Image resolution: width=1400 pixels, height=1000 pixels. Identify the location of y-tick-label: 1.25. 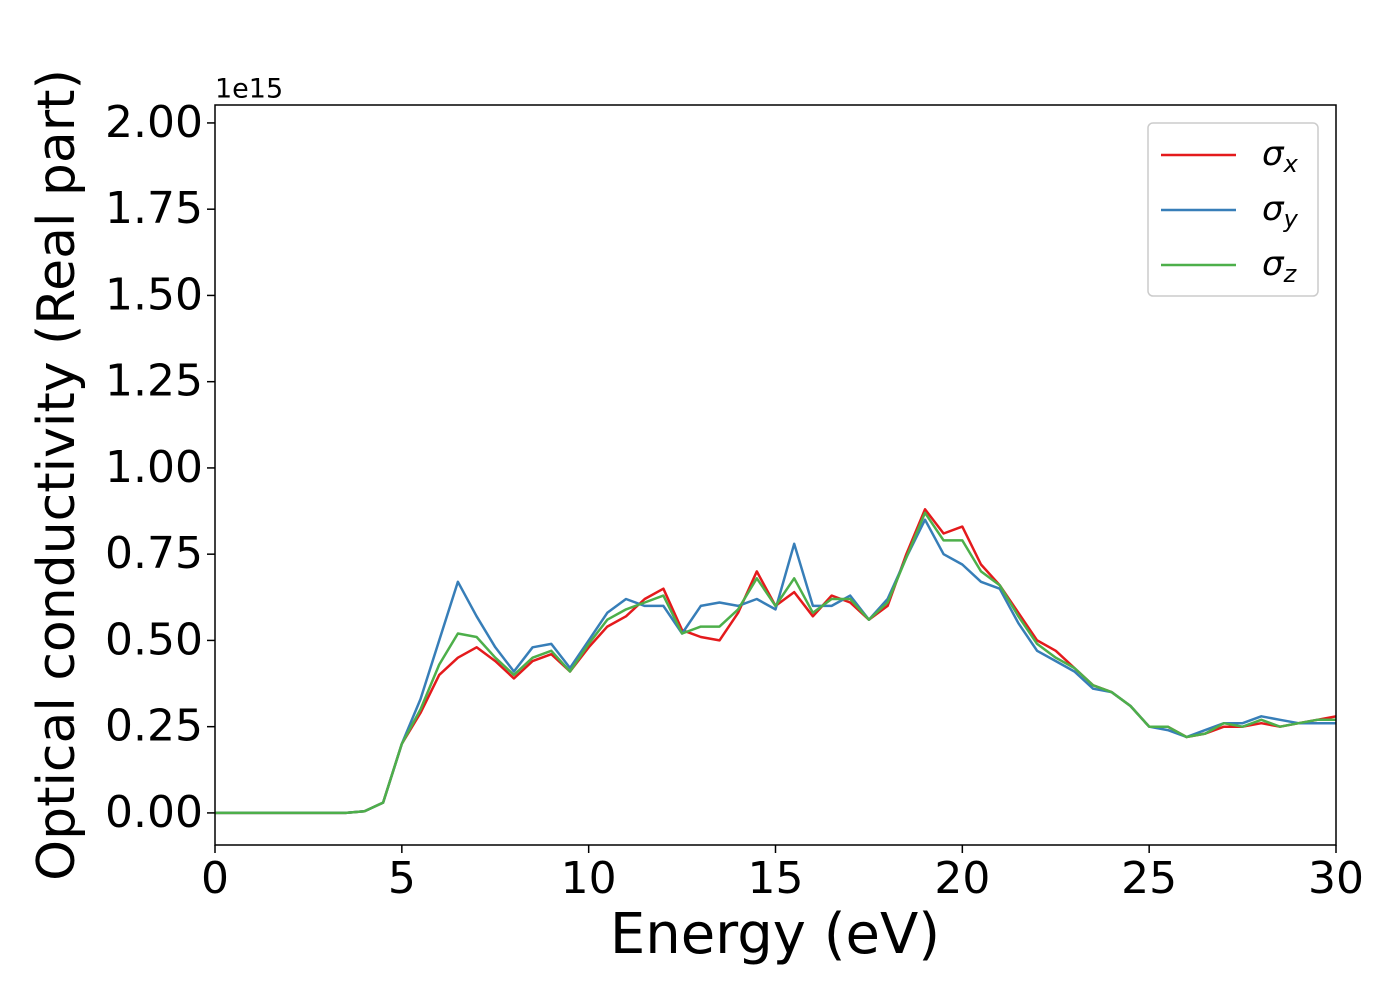
(154, 381).